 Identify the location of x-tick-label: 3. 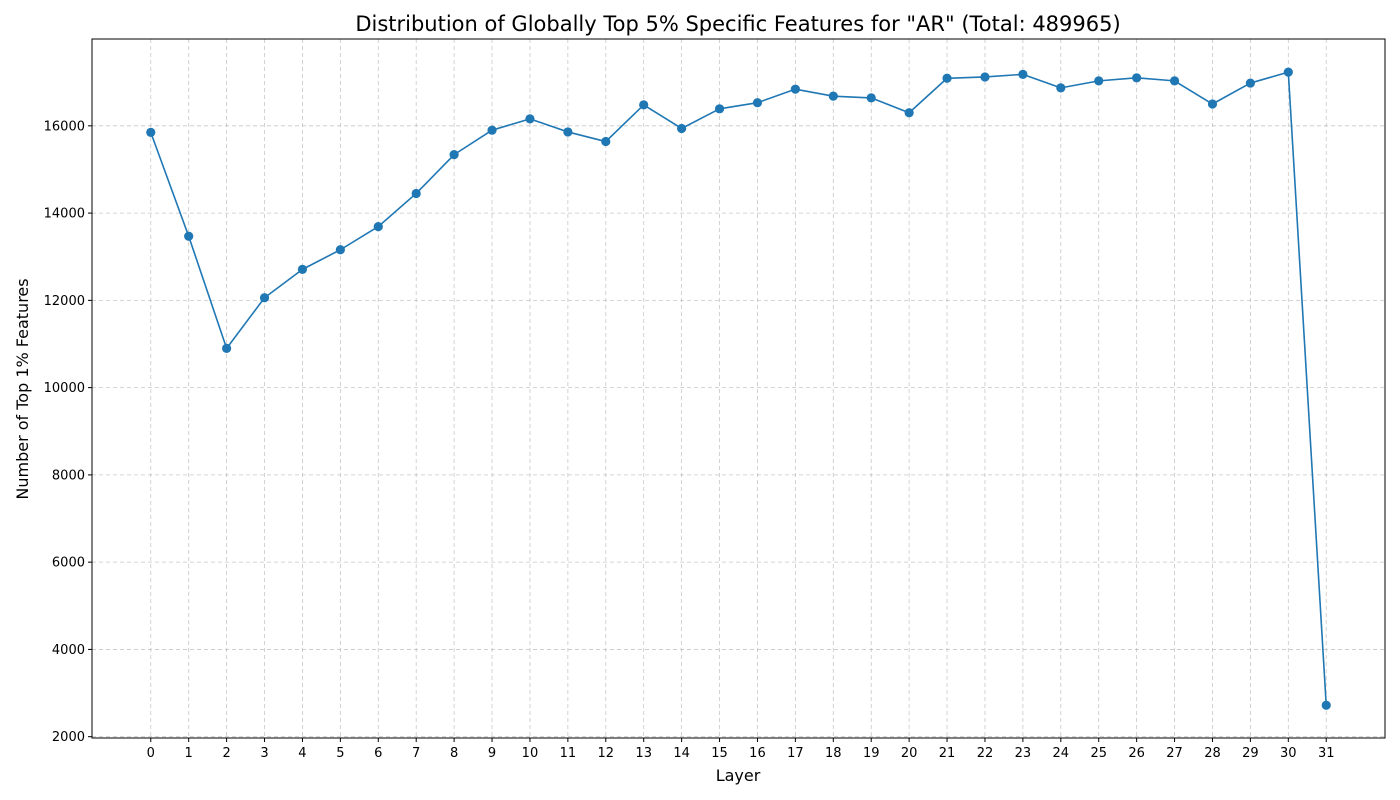
(264, 753).